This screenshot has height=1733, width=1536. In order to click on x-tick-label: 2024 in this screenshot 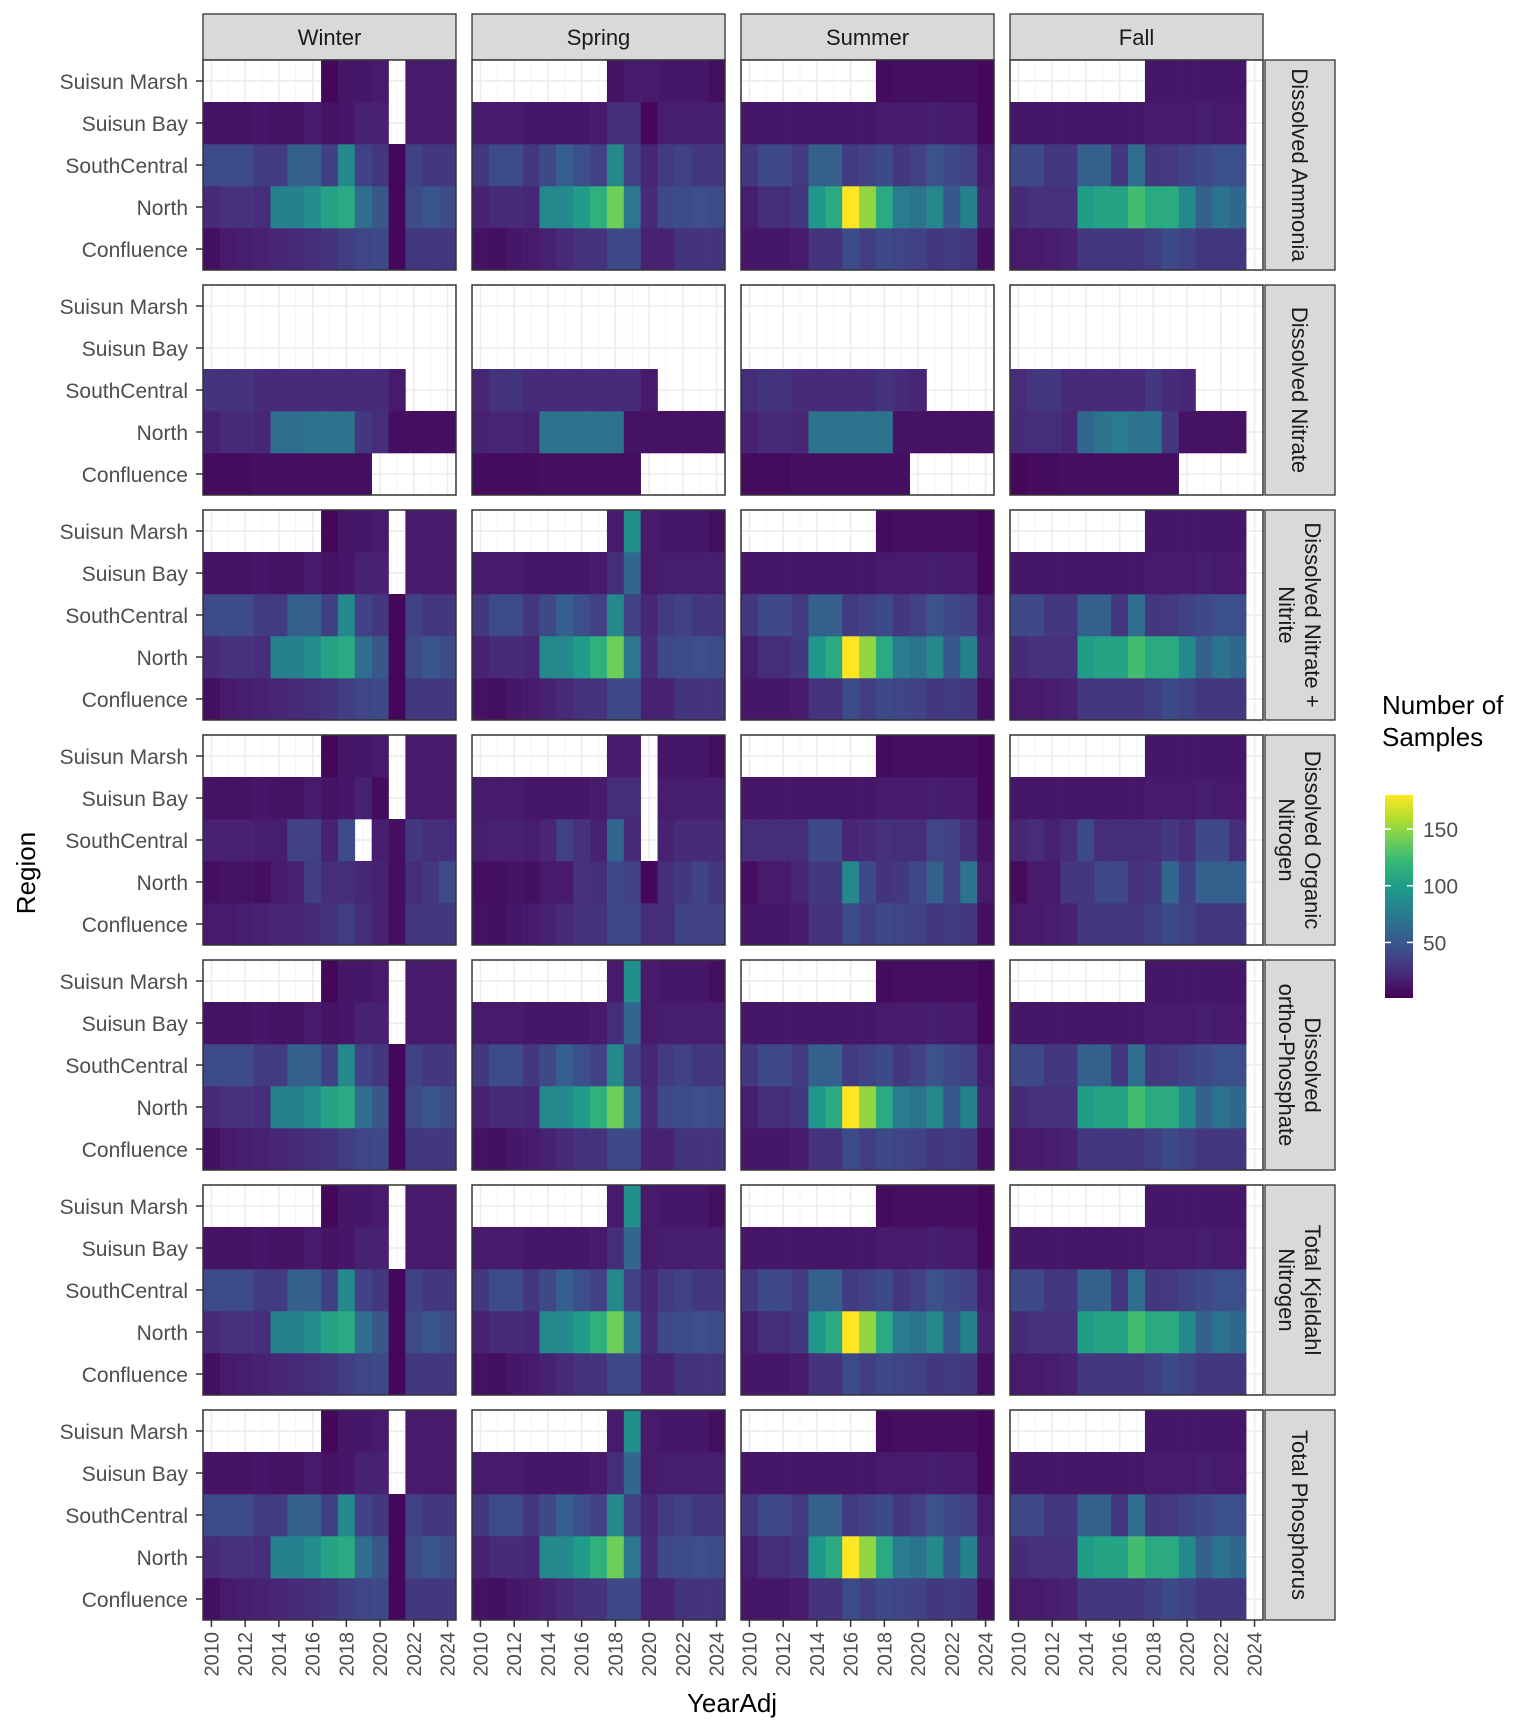, I will do `click(987, 1654)`.